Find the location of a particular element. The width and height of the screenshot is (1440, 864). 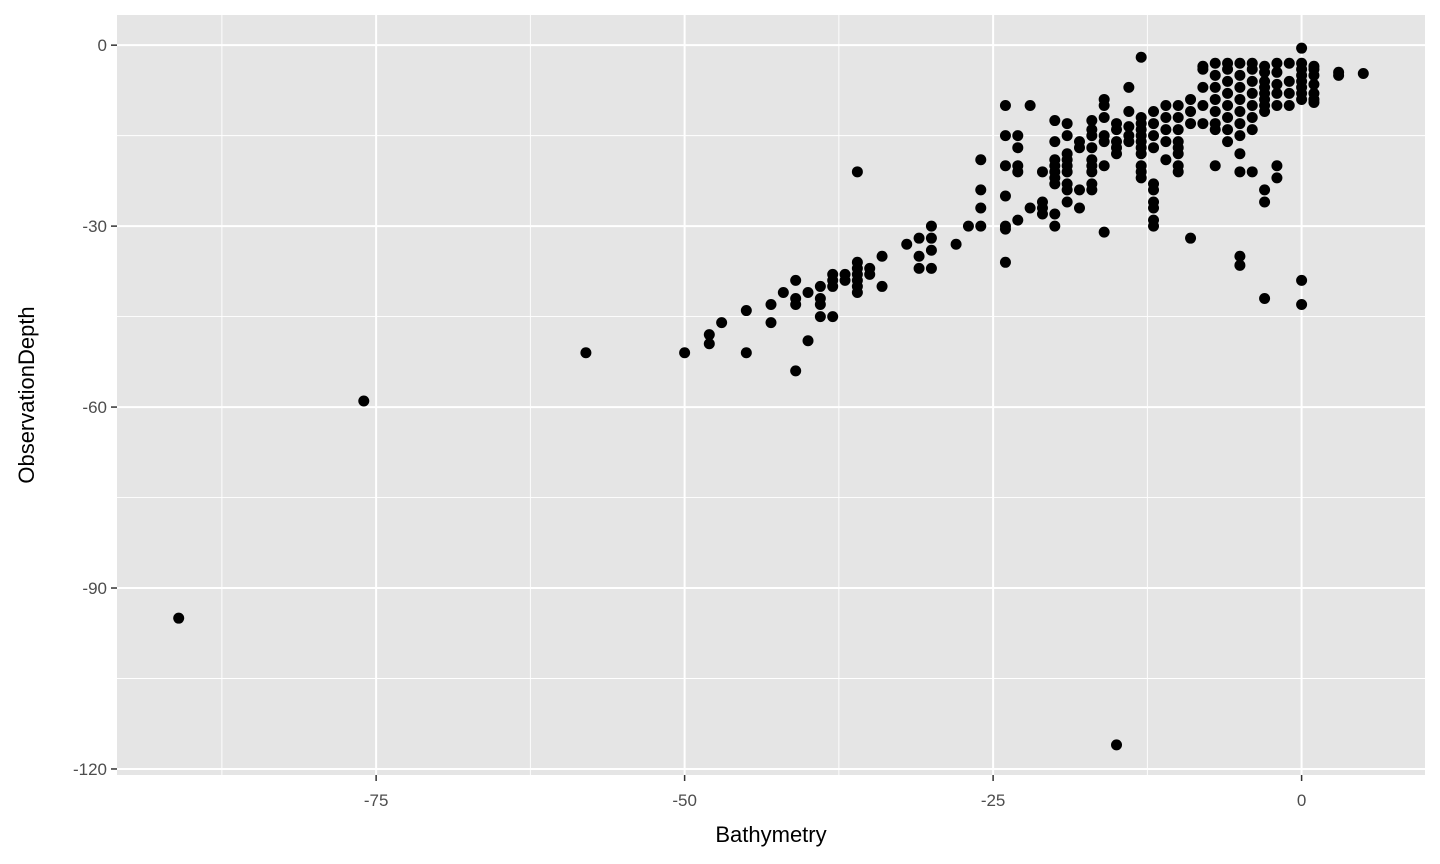

x-tick-label: -50 is located at coordinates (684, 800).